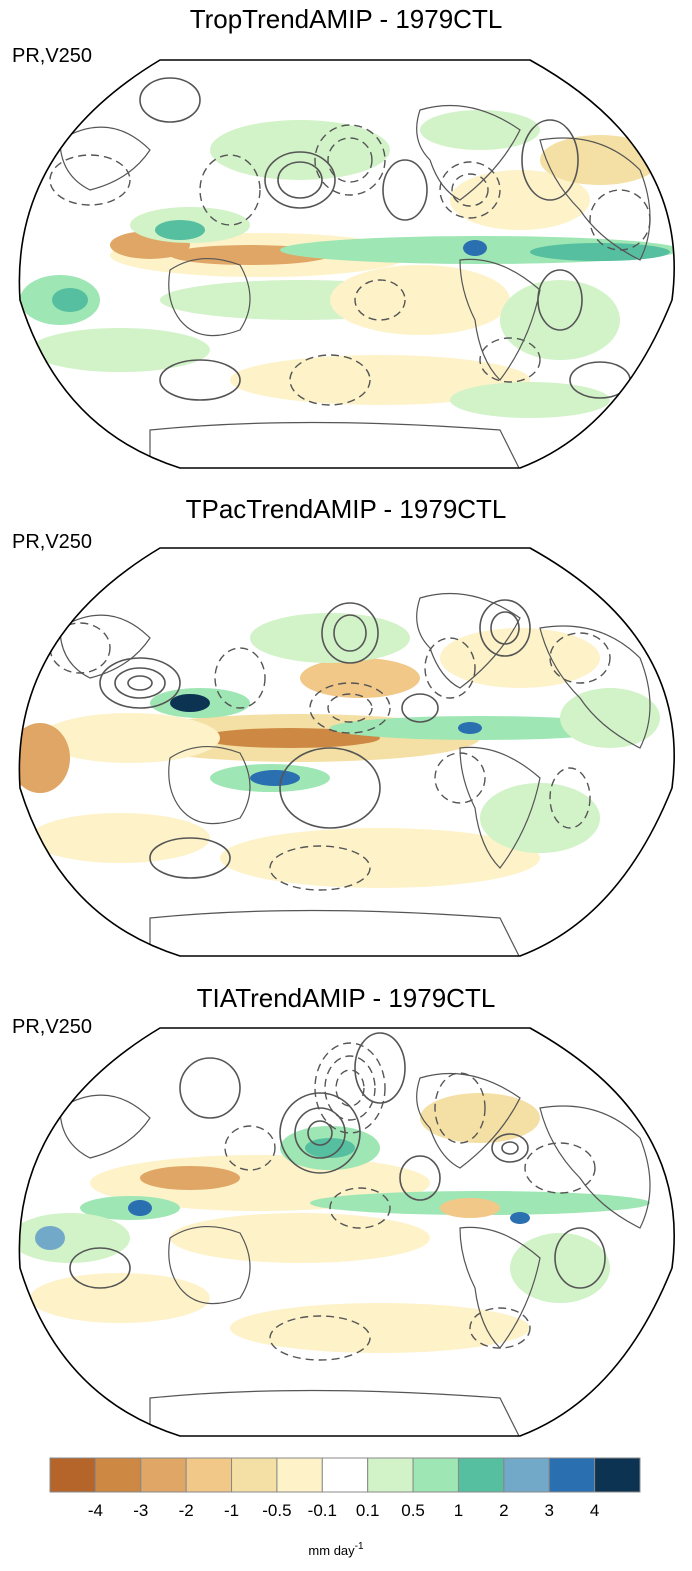 The width and height of the screenshot is (692, 1571). I want to click on panel-title: TropTrendAMIP - 1979CTL, so click(346, 19).